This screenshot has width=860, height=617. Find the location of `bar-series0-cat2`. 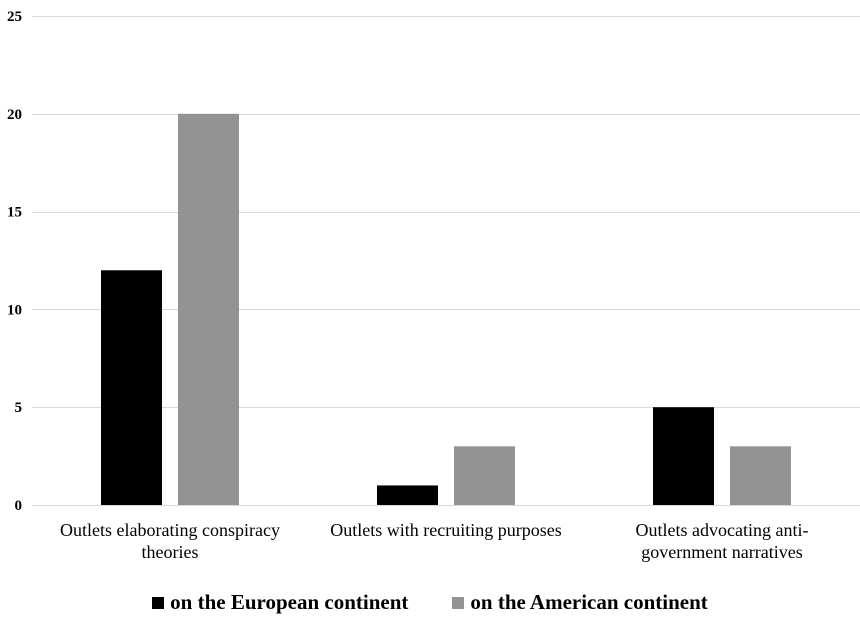

bar-series0-cat2 is located at coordinates (683, 456).